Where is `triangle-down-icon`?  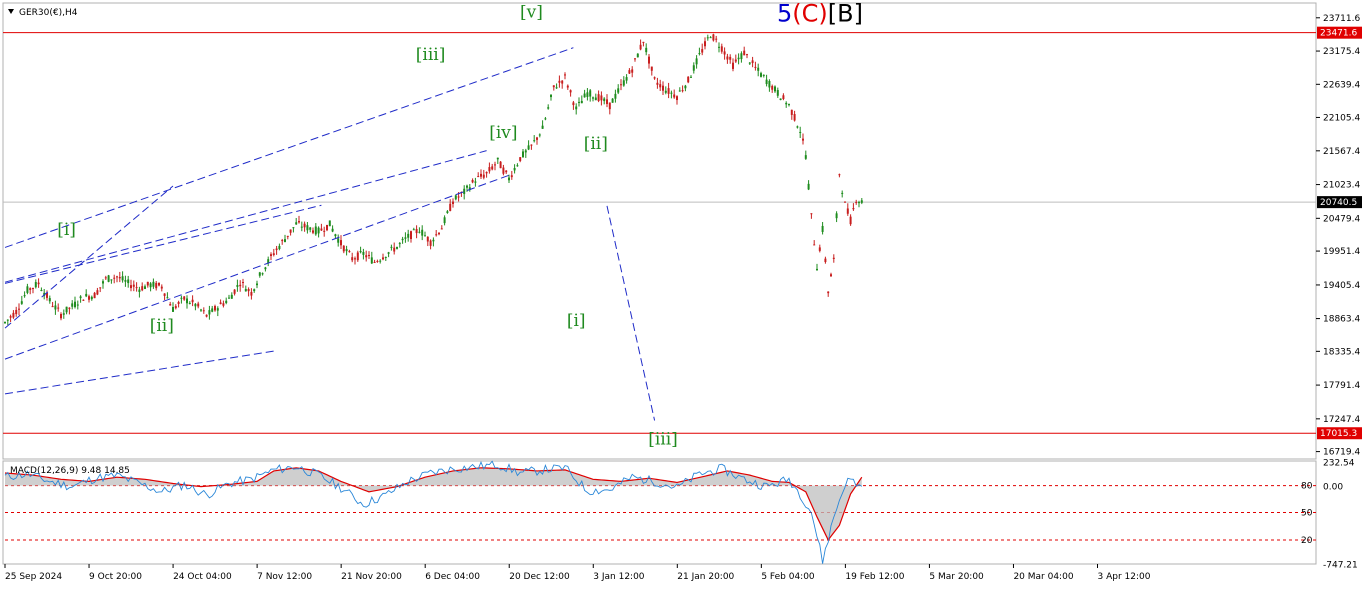 triangle-down-icon is located at coordinates (11, 11).